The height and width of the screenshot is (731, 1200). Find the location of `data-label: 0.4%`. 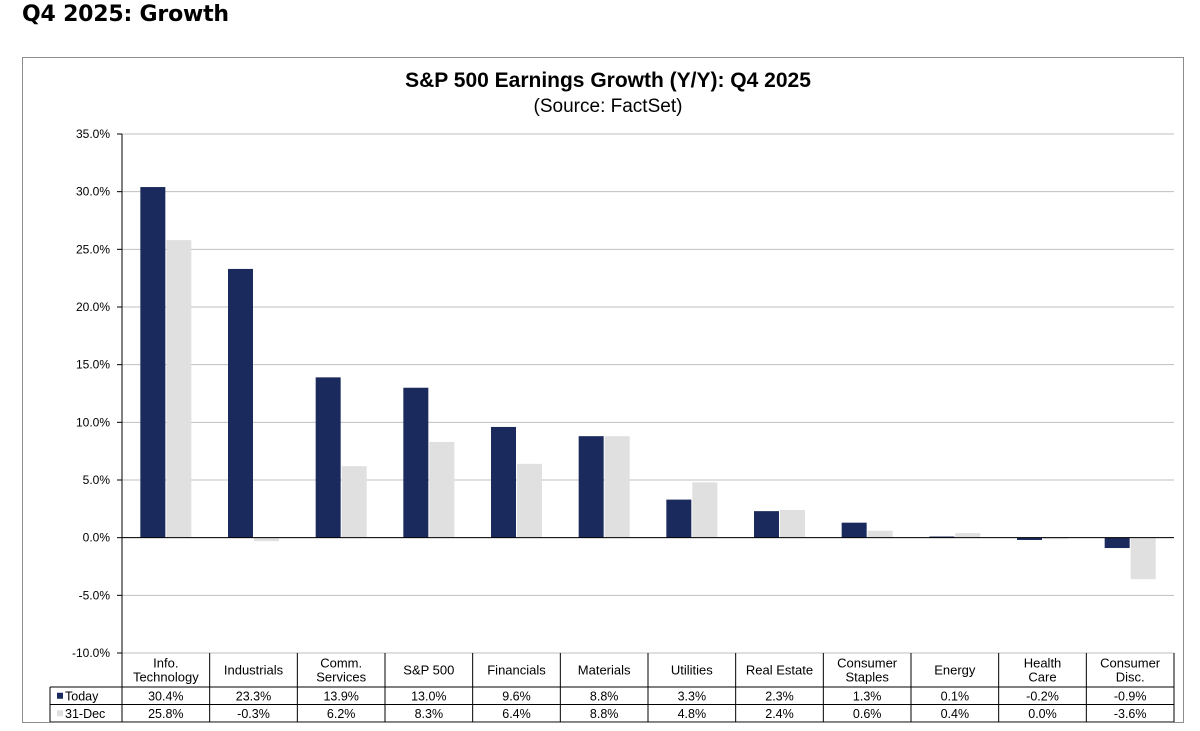

data-label: 0.4% is located at coordinates (955, 714).